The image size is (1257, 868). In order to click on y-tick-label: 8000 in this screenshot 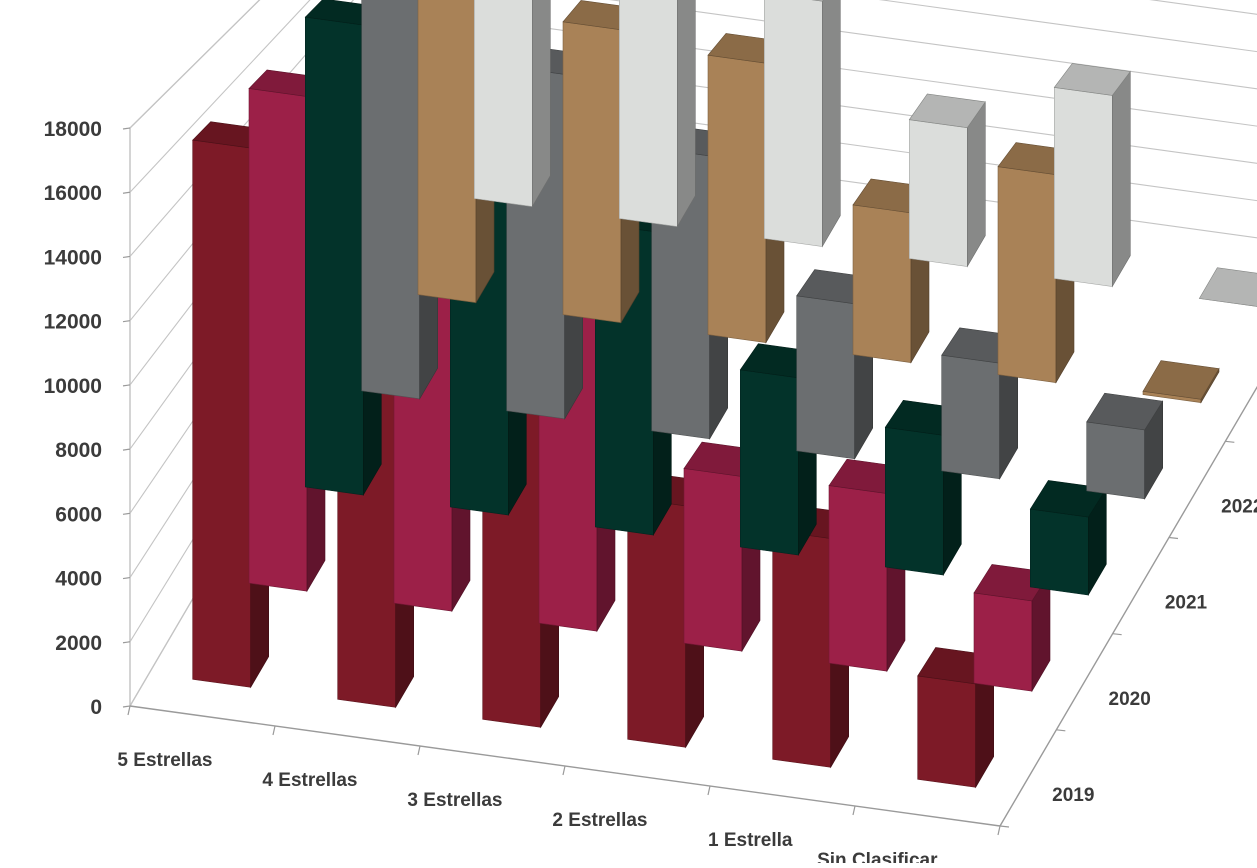, I will do `click(78, 450)`.